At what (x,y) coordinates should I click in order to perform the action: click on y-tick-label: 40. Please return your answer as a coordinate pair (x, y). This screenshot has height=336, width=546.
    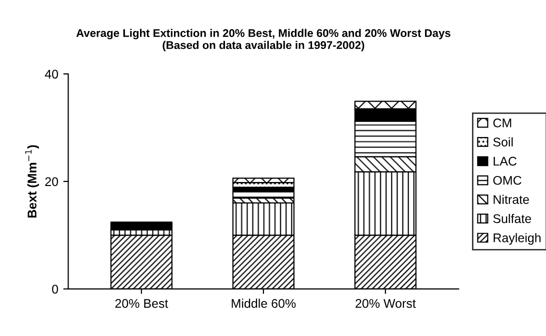
    Looking at the image, I should click on (51, 74).